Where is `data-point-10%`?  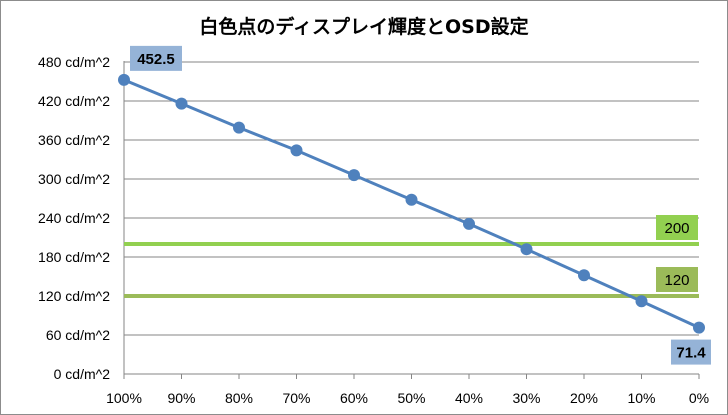 data-point-10% is located at coordinates (641, 301).